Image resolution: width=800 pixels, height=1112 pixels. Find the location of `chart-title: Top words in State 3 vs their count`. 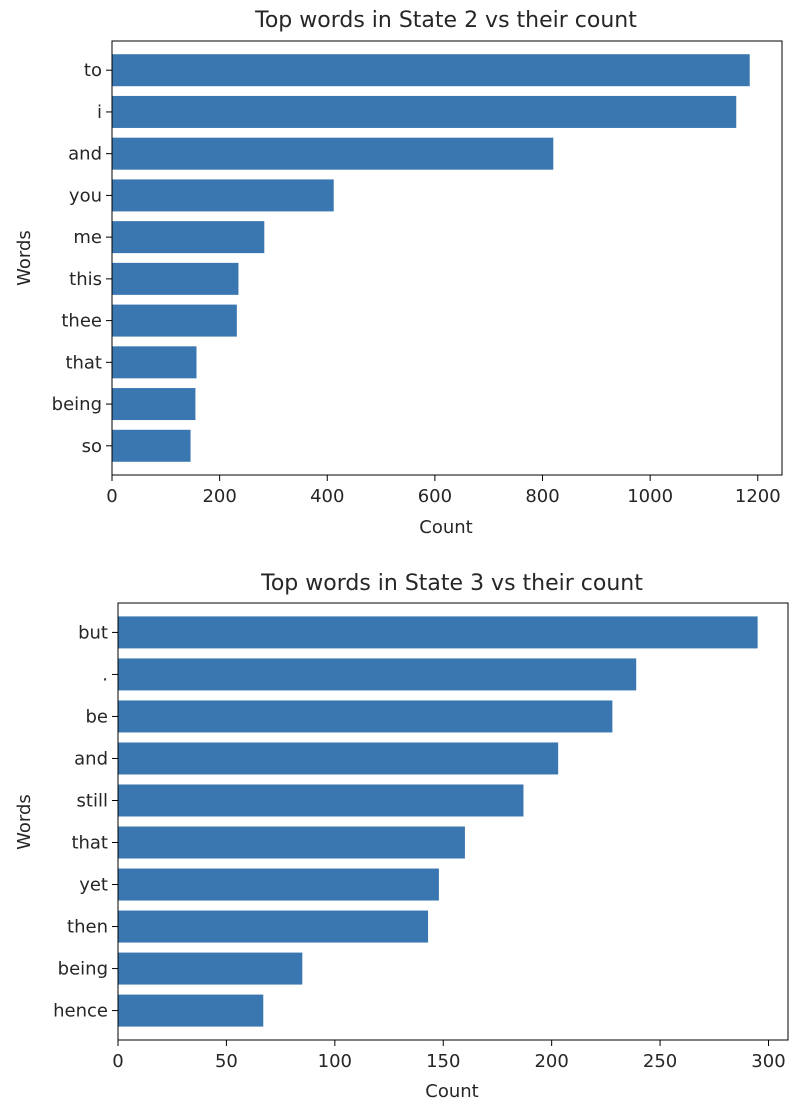

chart-title: Top words in State 3 vs their count is located at coordinates (451, 583).